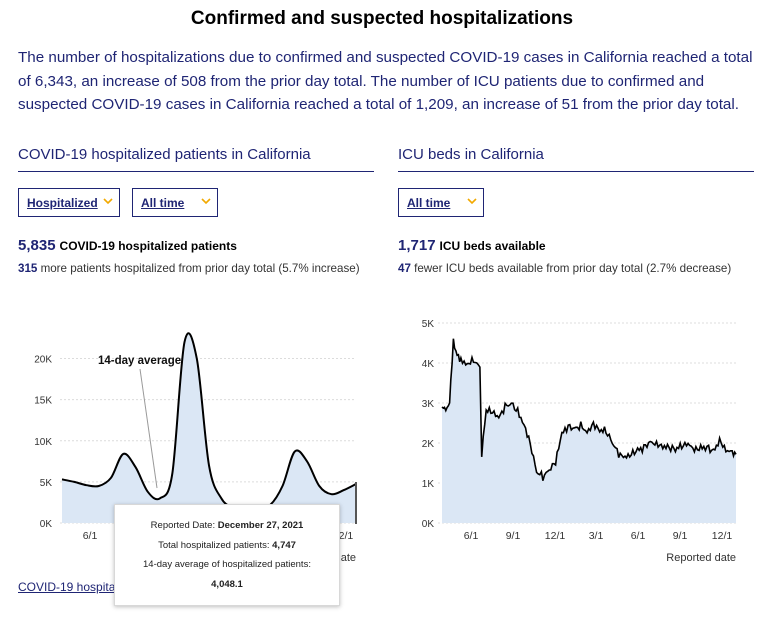 The image size is (764, 618). Describe the element at coordinates (284, 545) in the screenshot. I see `tooltip-total-value: 4,747` at that location.